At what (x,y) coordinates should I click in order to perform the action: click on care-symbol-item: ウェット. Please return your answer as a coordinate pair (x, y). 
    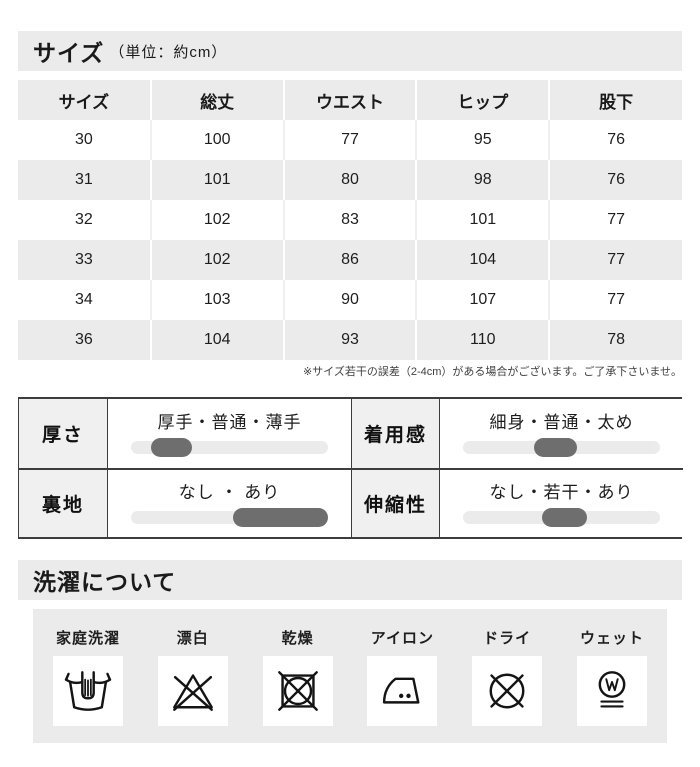
    Looking at the image, I should click on (611, 676).